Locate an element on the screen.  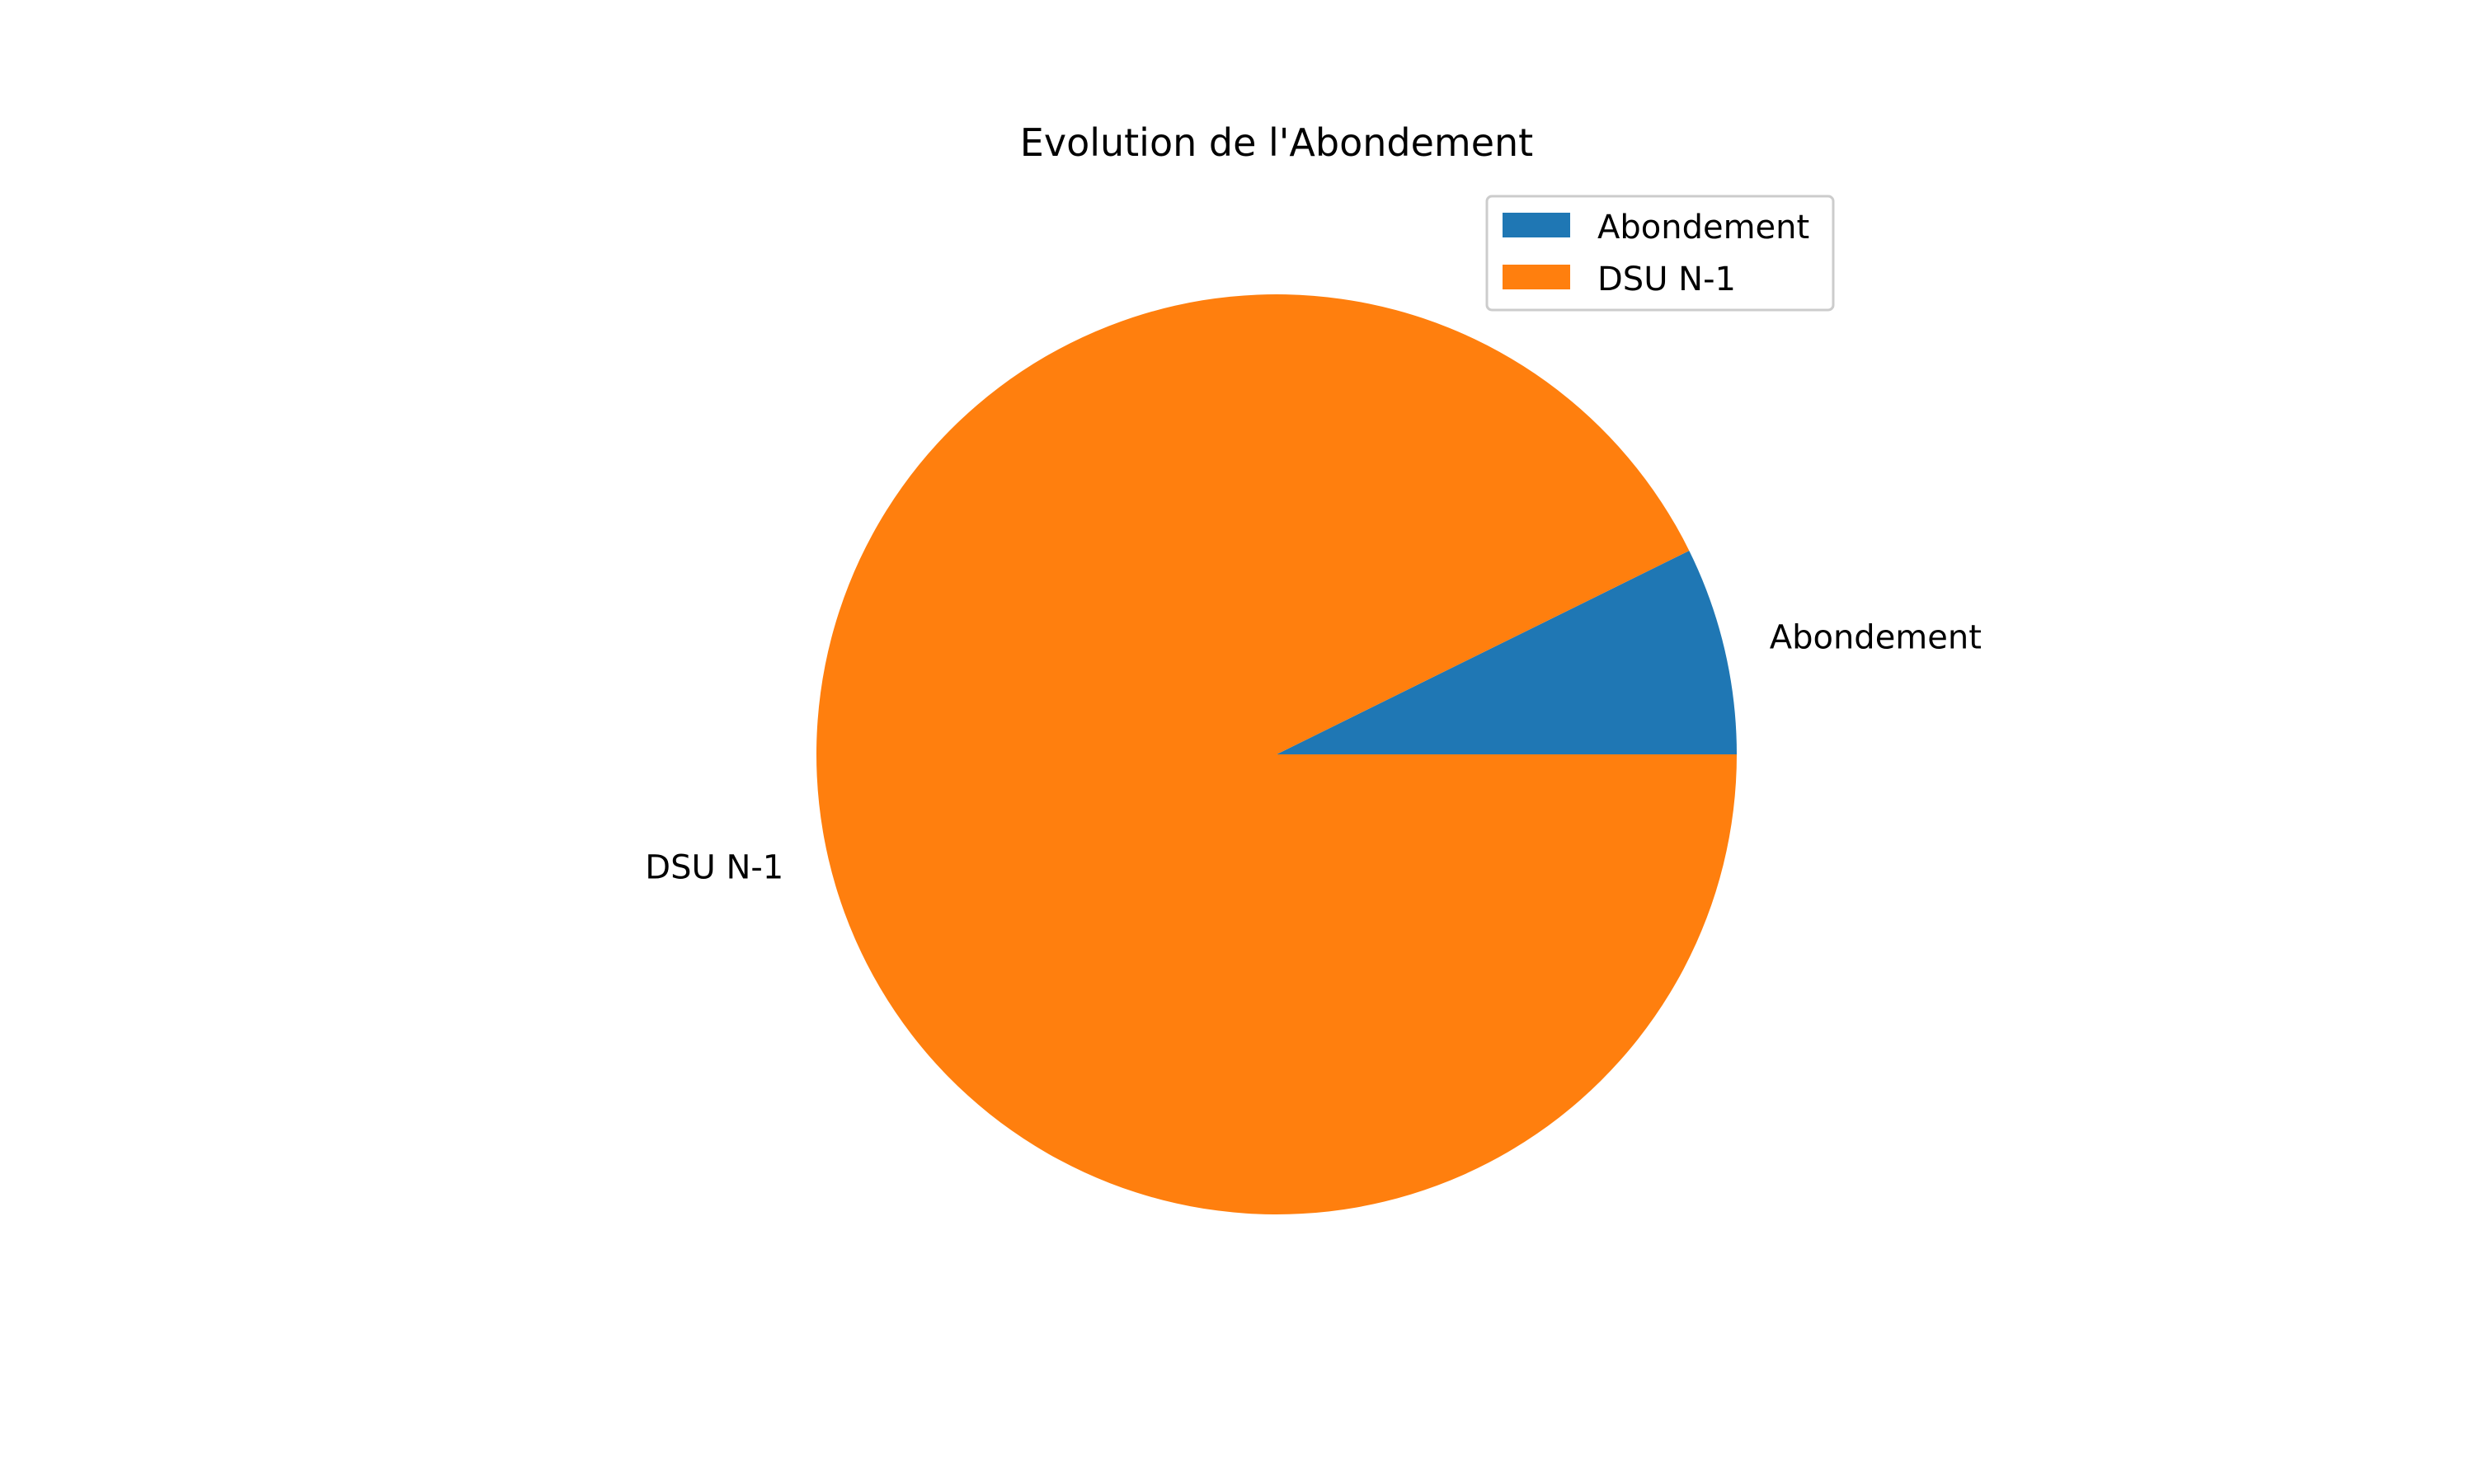
chart-title: Evolution de l'Abondement is located at coordinates (1276, 142).